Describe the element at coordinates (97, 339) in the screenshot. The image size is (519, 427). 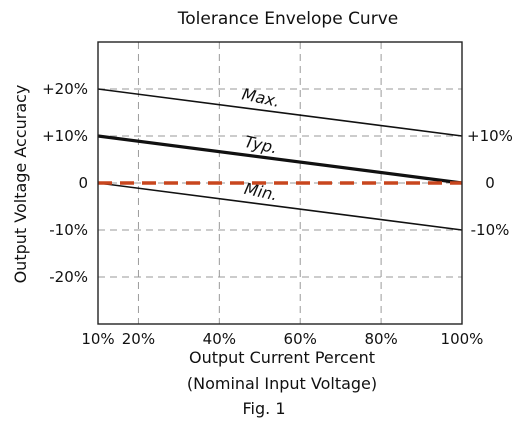
I see `x-tick-label: 10%` at that location.